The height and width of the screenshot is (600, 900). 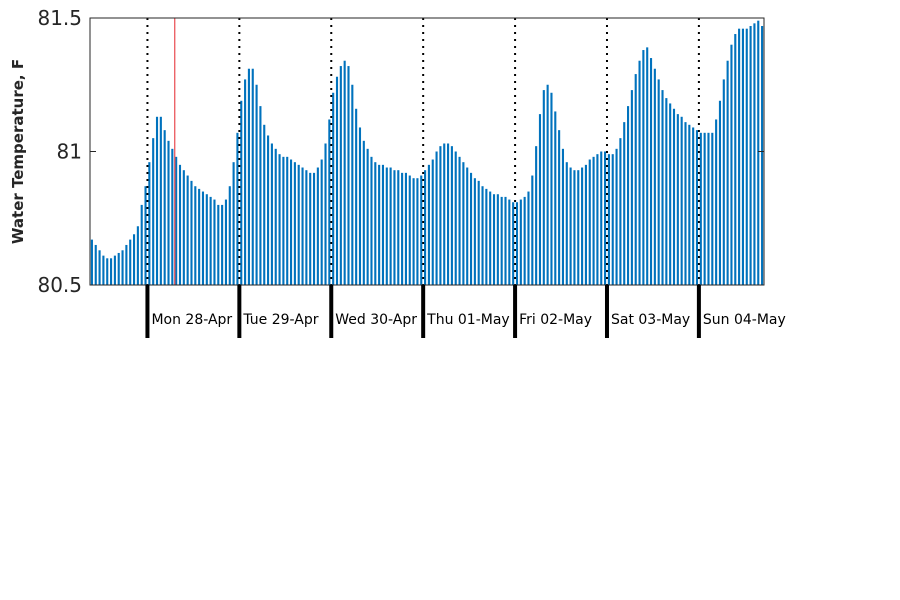 What do you see at coordinates (69, 152) in the screenshot?
I see `y-tick-label: 81` at bounding box center [69, 152].